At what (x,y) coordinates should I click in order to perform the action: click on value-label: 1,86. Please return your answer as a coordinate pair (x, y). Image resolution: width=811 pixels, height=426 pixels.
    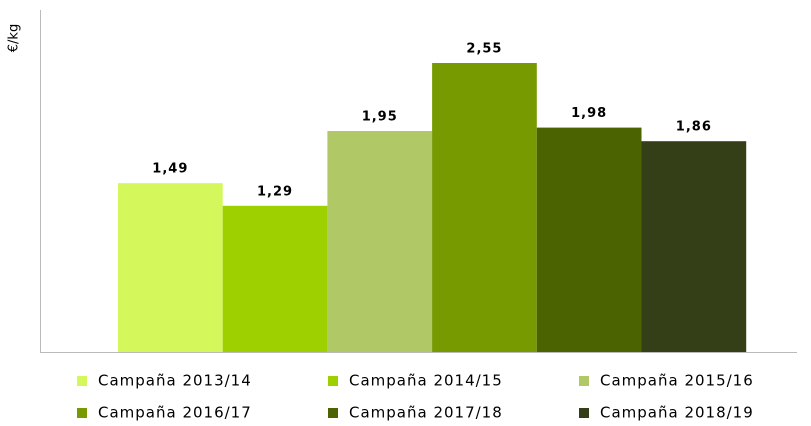
    Looking at the image, I should click on (694, 127).